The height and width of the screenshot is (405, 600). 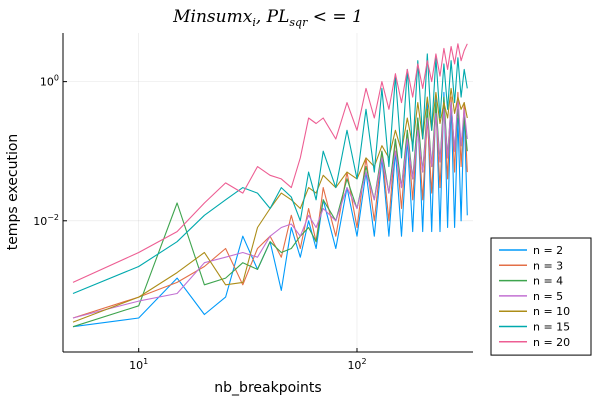 What do you see at coordinates (356, 364) in the screenshot?
I see `x-tick-label: 10²` at bounding box center [356, 364].